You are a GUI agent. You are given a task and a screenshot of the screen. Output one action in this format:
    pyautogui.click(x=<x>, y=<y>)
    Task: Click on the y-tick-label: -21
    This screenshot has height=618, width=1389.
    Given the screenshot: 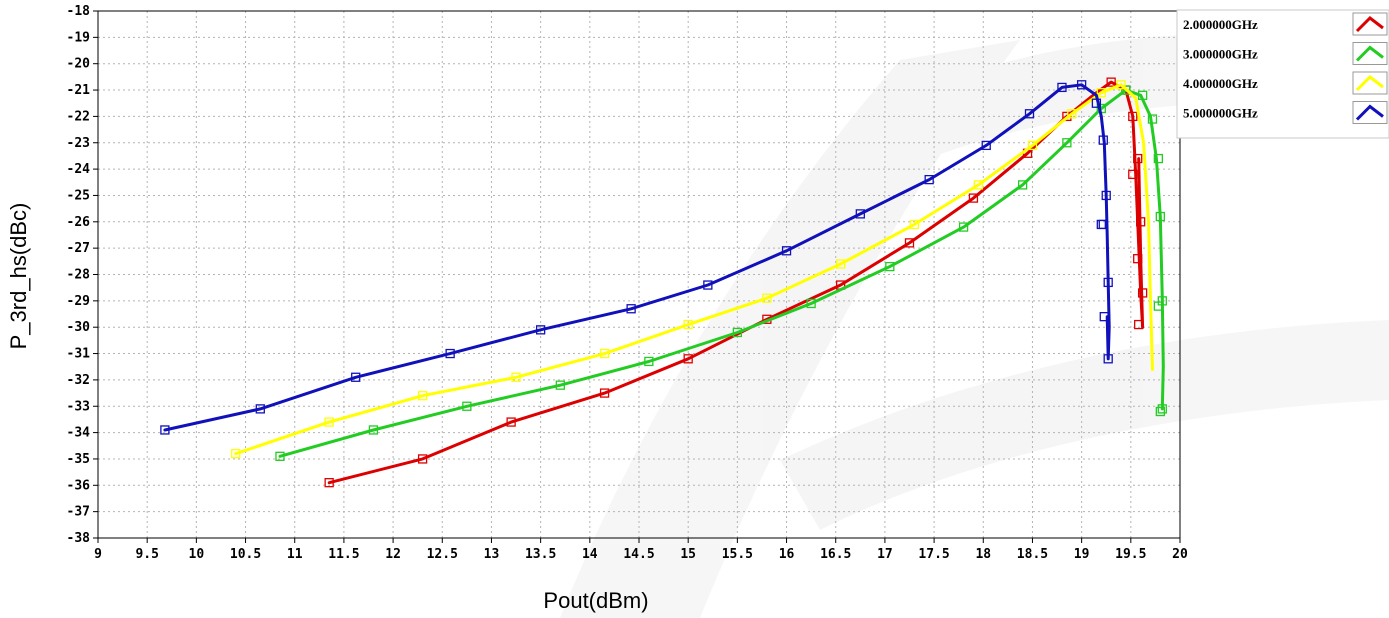 What is the action you would take?
    pyautogui.click(x=79, y=90)
    